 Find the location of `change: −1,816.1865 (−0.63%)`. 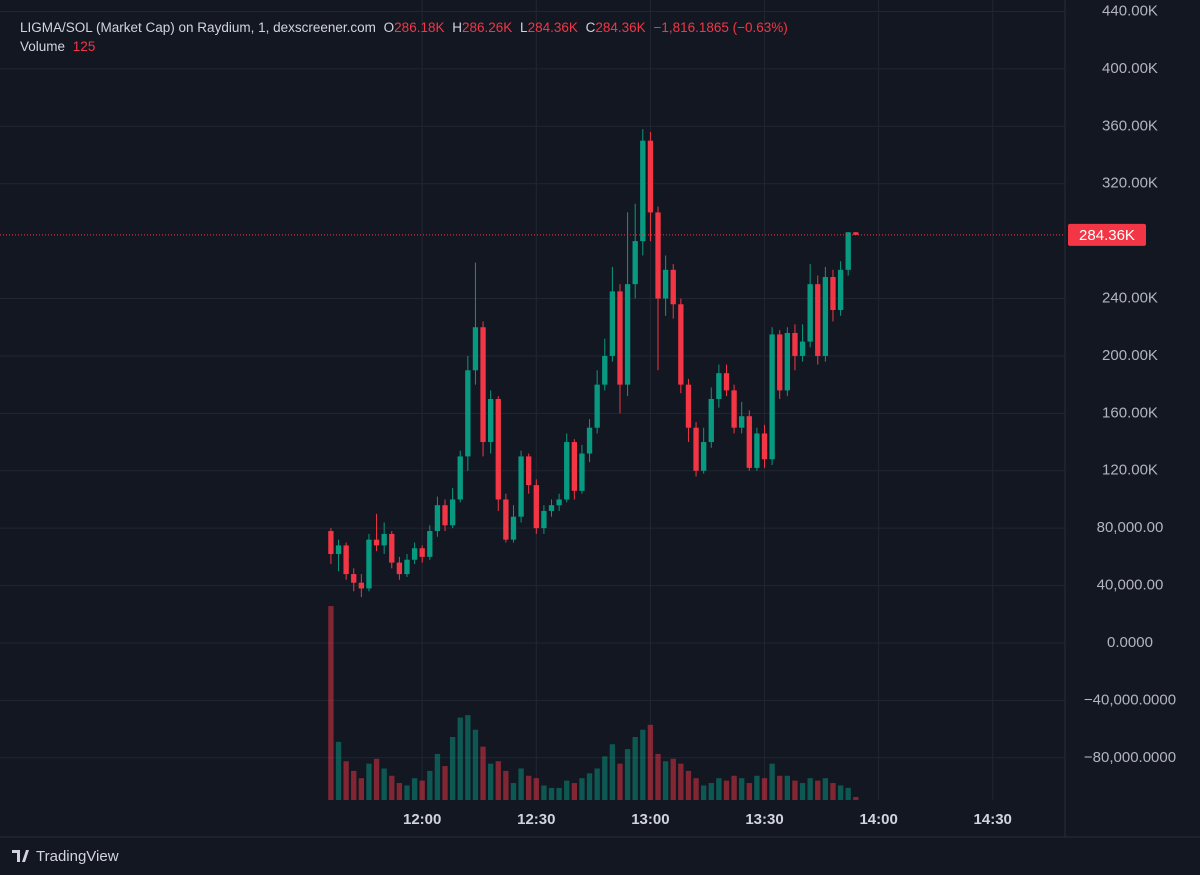

change: −1,816.1865 (−0.63%) is located at coordinates (720, 27).